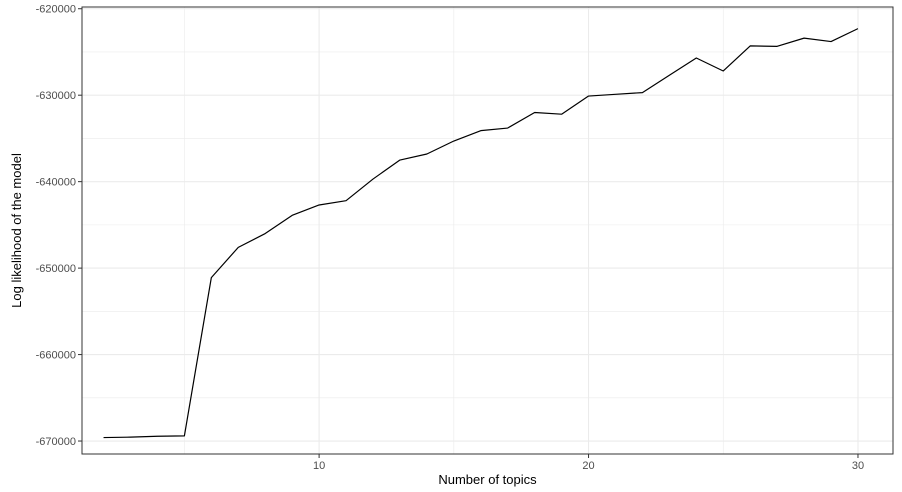 This screenshot has height=492, width=902. I want to click on x-axis: 10 20 30, so click(588, 463).